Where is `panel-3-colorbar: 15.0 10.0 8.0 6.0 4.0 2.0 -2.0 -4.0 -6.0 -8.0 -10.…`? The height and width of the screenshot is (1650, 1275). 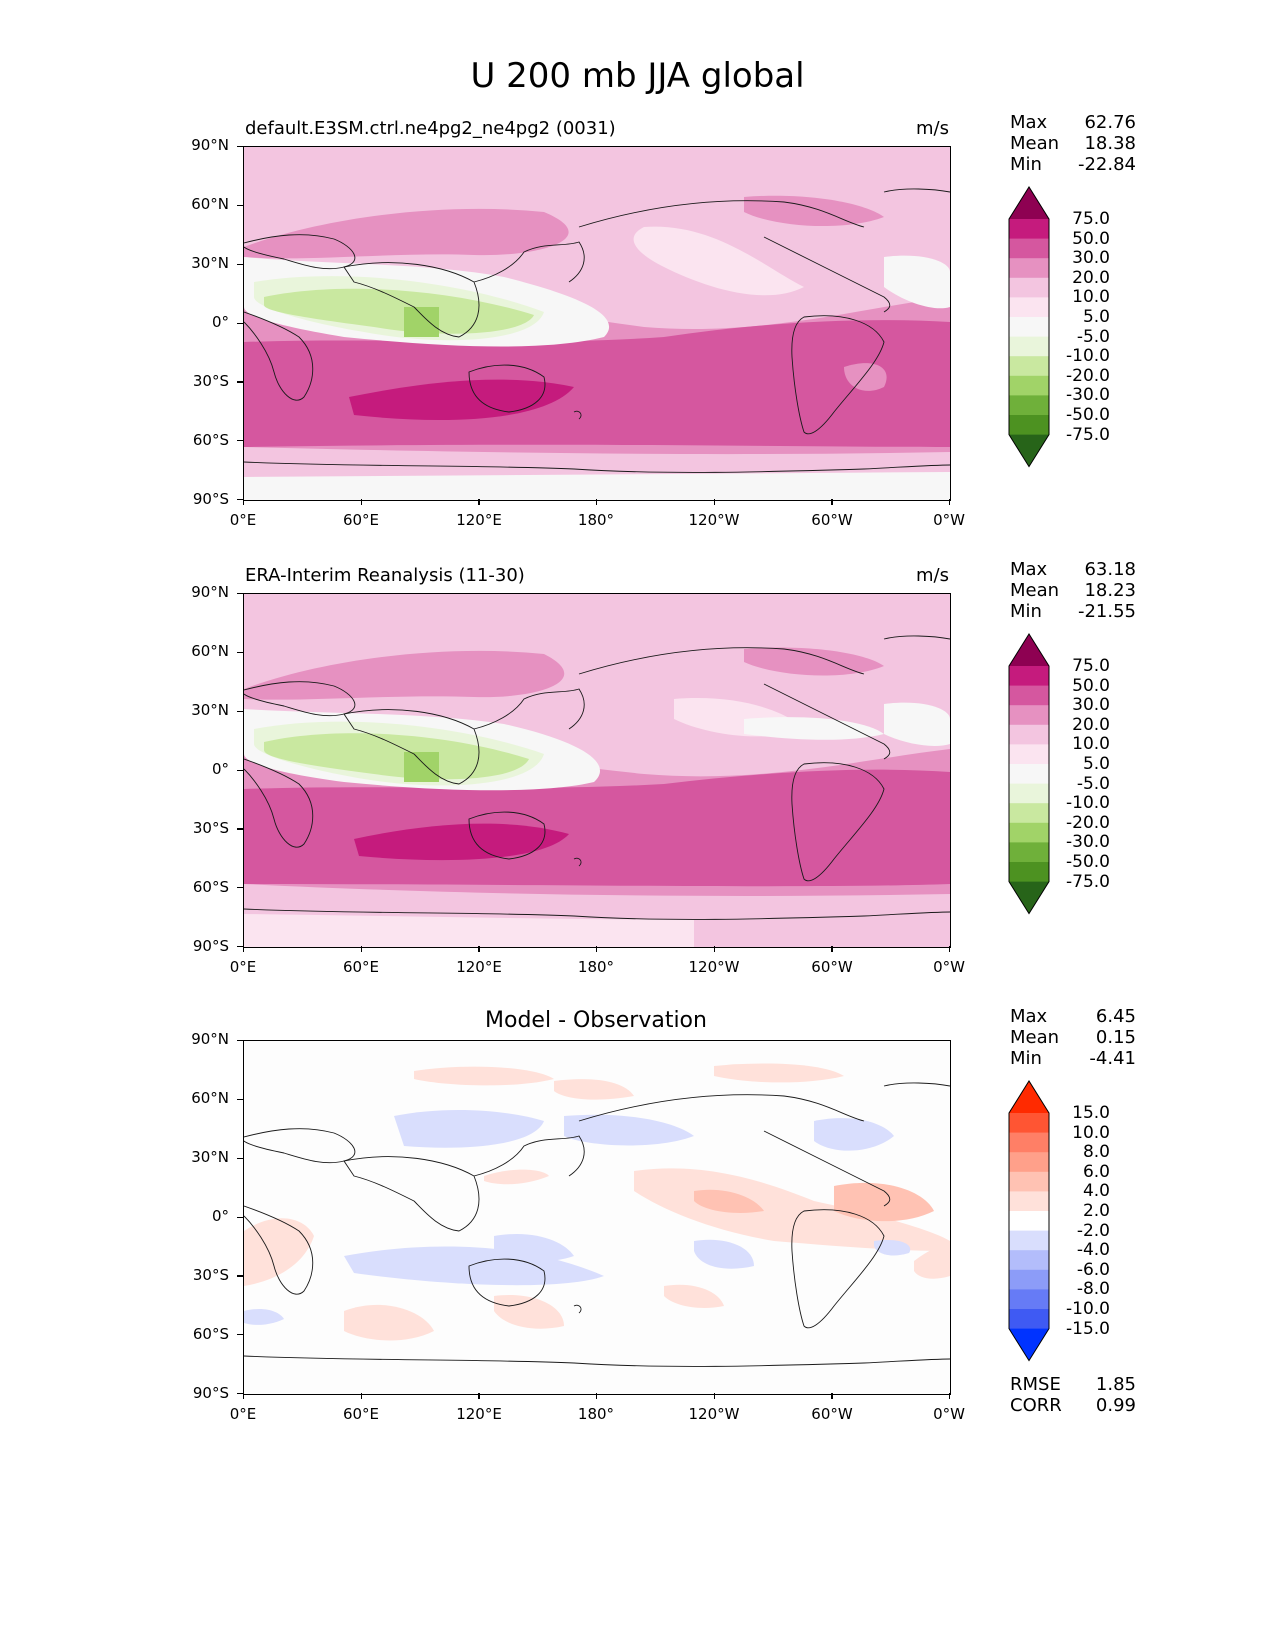
panel-3-colorbar: 15.0 10.0 8.0 6.0 4.0 2.0 -2.0 -4.0 -6.0 -8.0 -10.… is located at coordinates (1059, 1221).